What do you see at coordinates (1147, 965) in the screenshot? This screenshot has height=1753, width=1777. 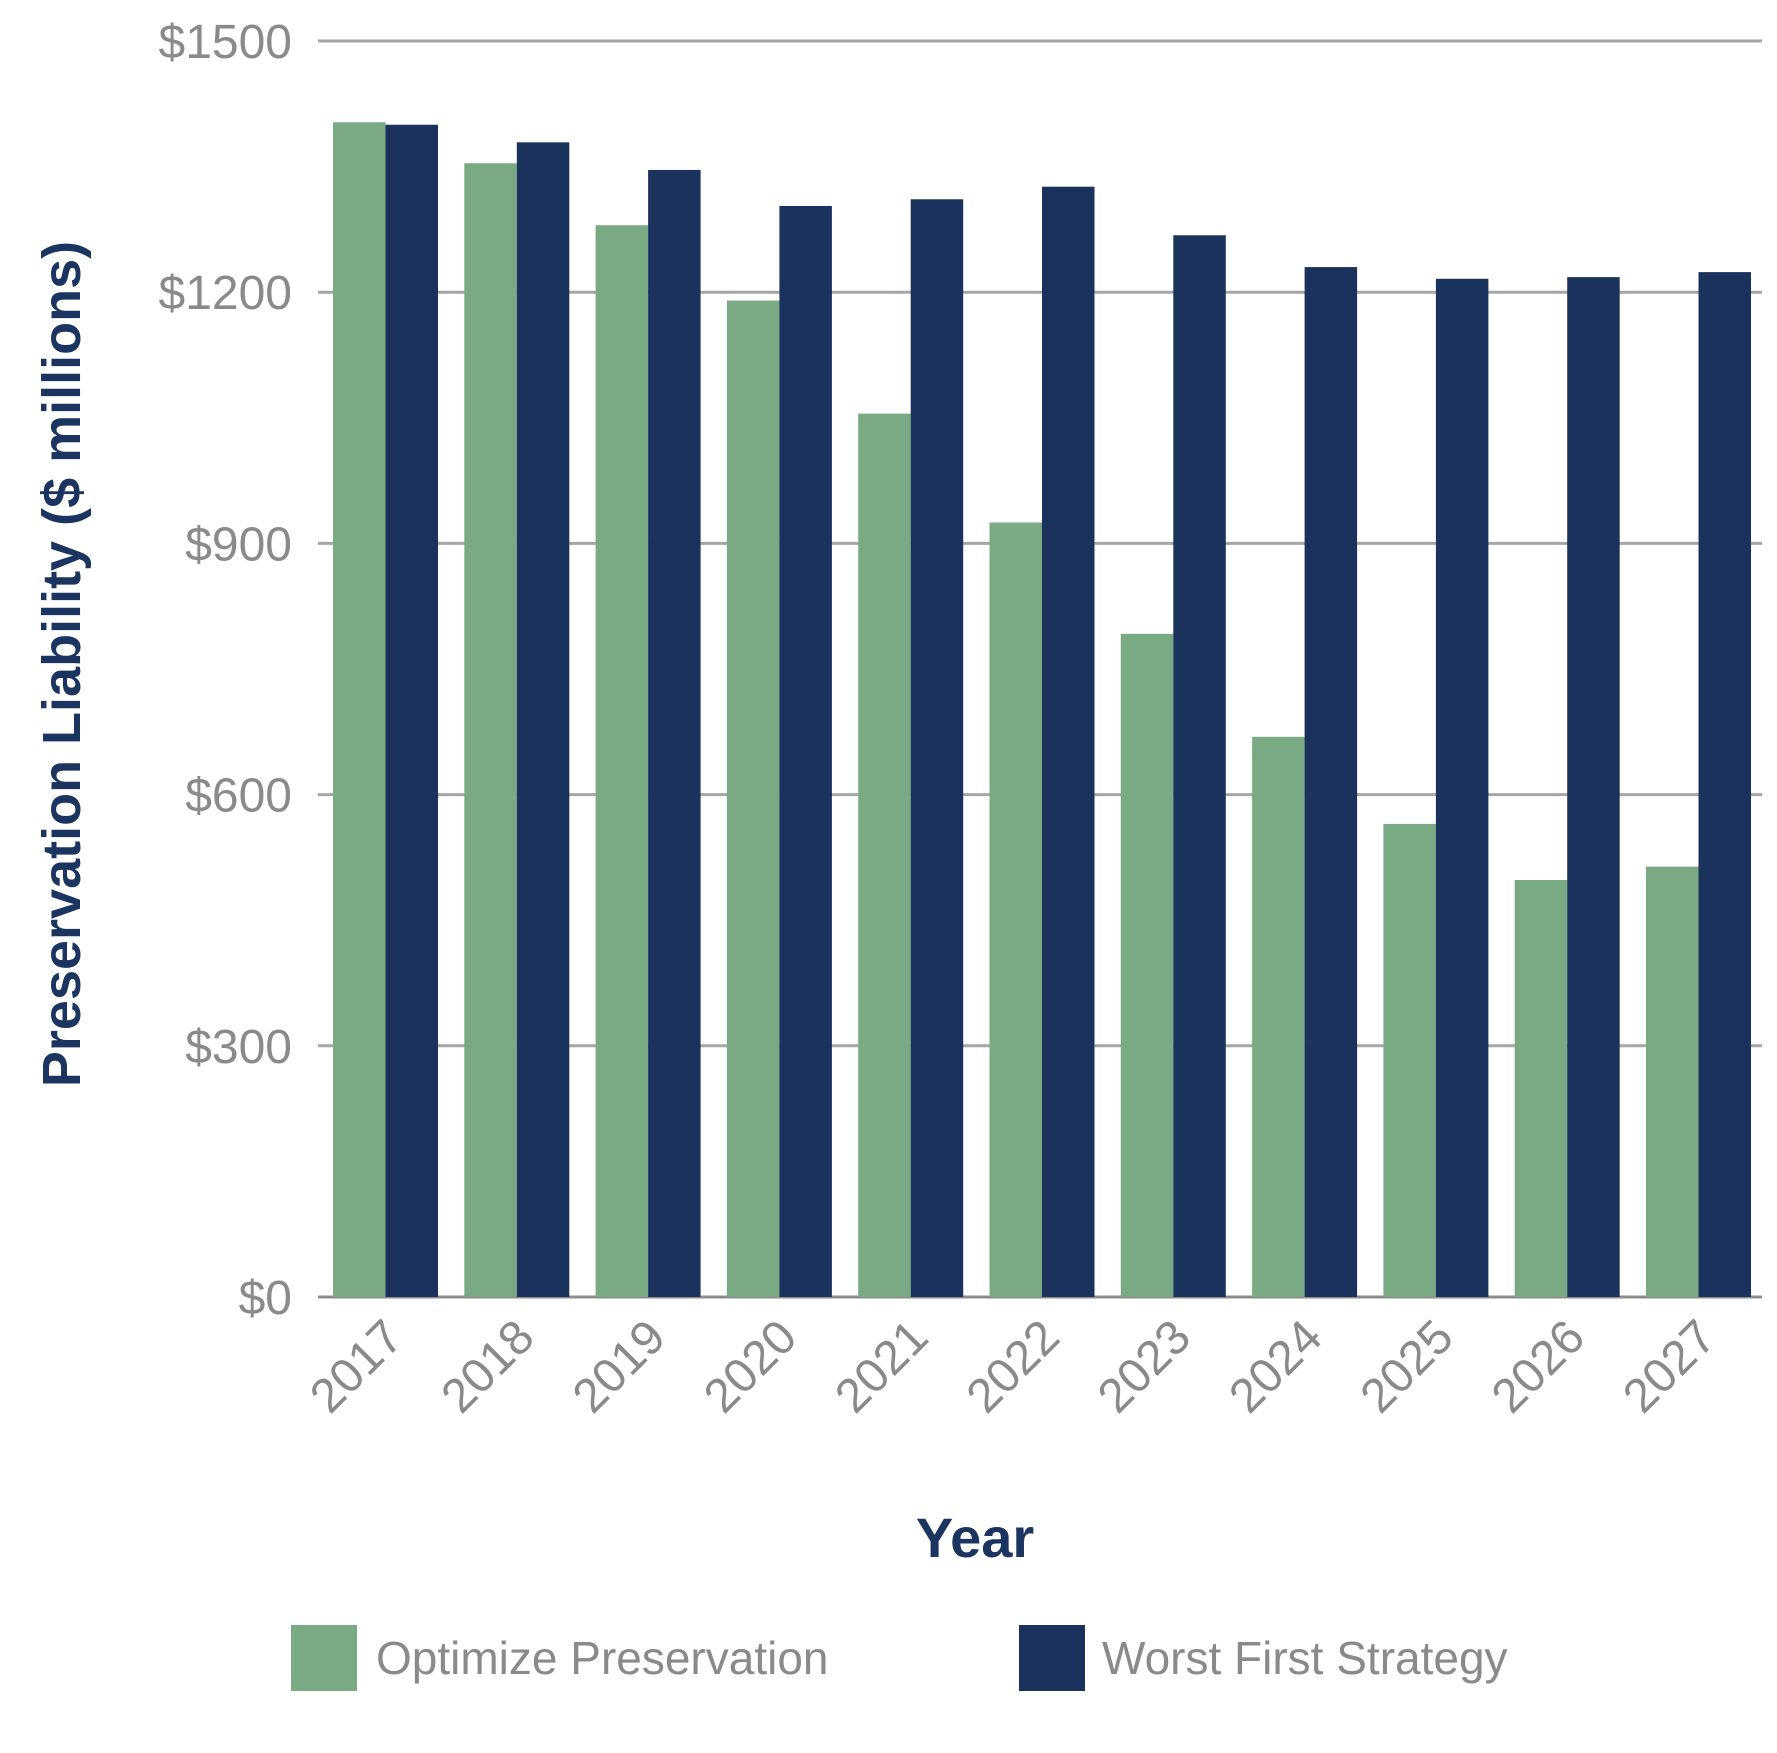 I see `bar-optimize-preservation-2023` at bounding box center [1147, 965].